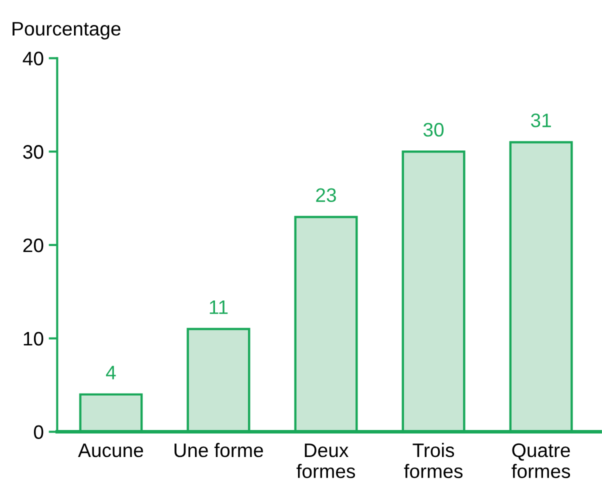 This screenshot has height=489, width=602. What do you see at coordinates (34, 339) in the screenshot?
I see `y-tick-label: 10` at bounding box center [34, 339].